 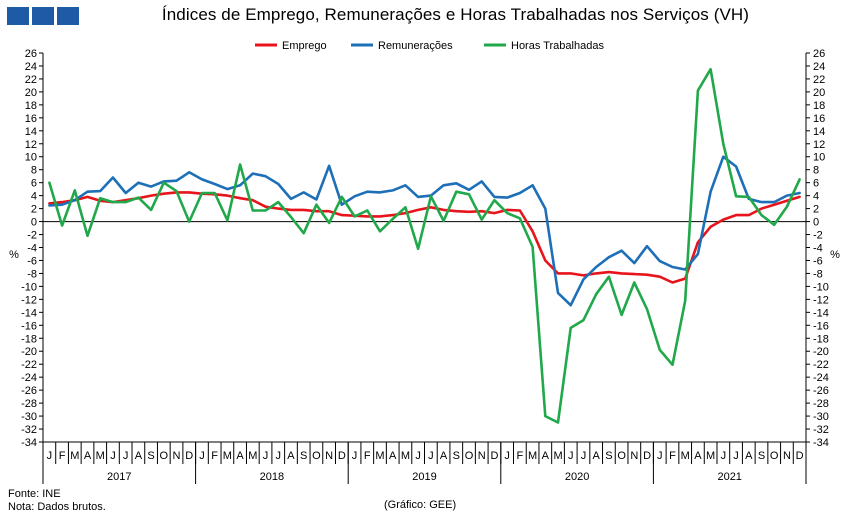 What do you see at coordinates (14, 255) in the screenshot?
I see `y-axis-unit-left: %` at bounding box center [14, 255].